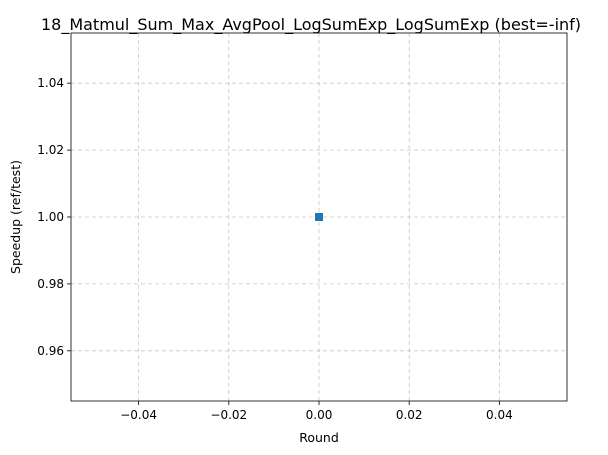 This screenshot has width=608, height=455. What do you see at coordinates (15, 217) in the screenshot?
I see `y-axis-label: Speedup (ref/test)` at bounding box center [15, 217].